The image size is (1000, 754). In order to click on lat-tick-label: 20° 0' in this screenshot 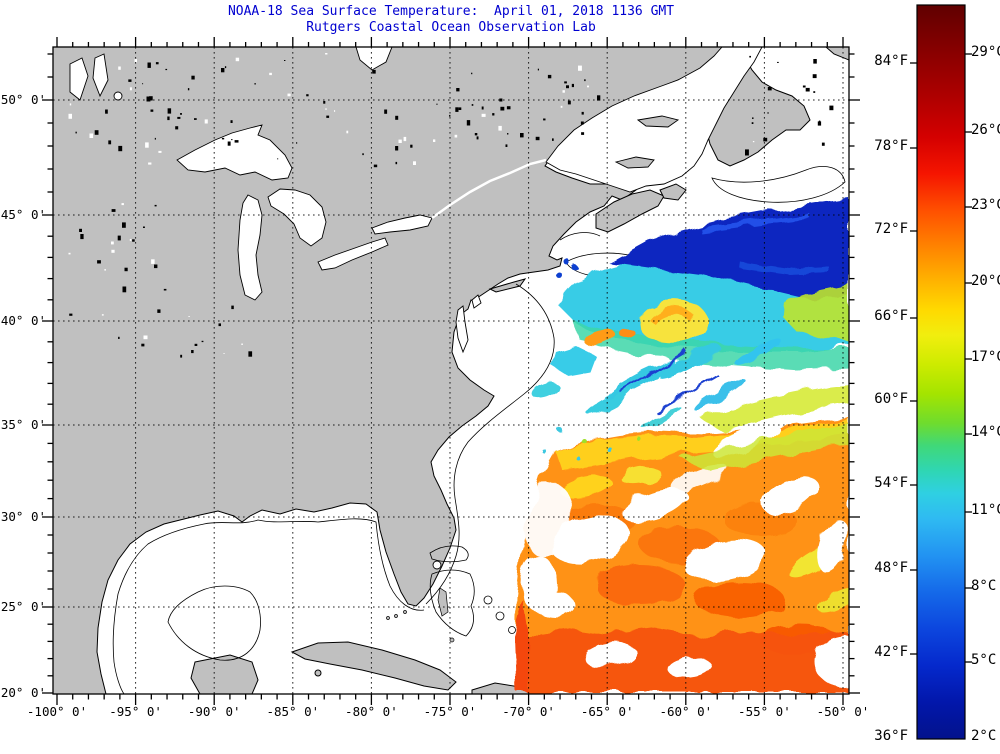, I will do `click(23, 692)`.